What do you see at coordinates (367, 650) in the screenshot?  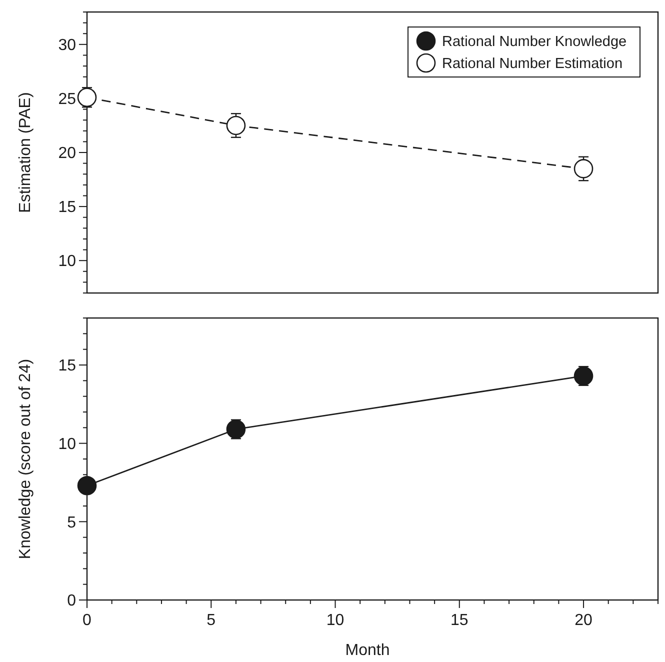 I see `x-axis-title: Month` at bounding box center [367, 650].